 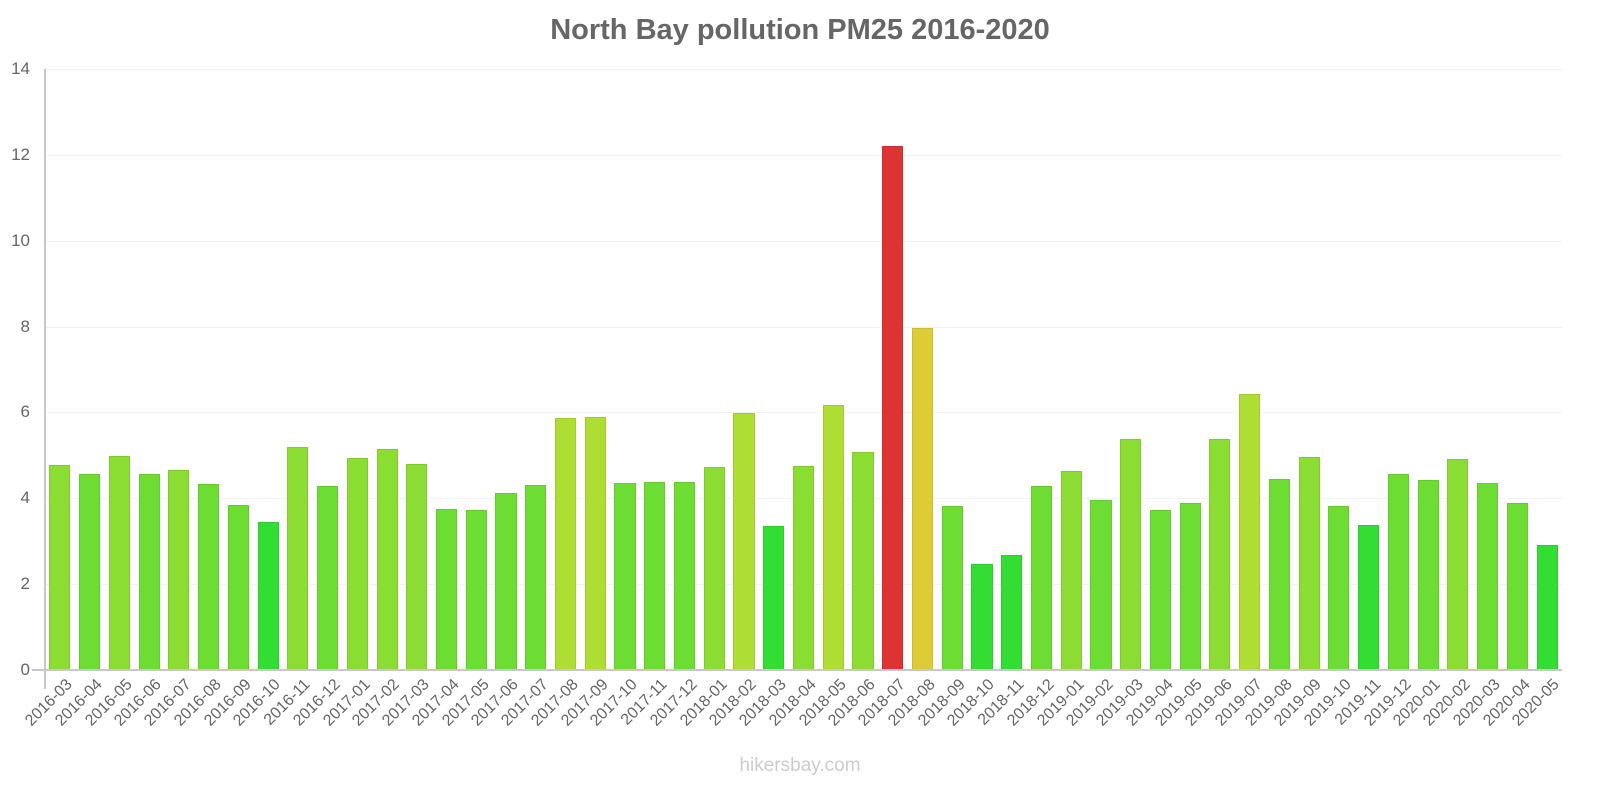 What do you see at coordinates (45, 379) in the screenshot?
I see `y-axis-line` at bounding box center [45, 379].